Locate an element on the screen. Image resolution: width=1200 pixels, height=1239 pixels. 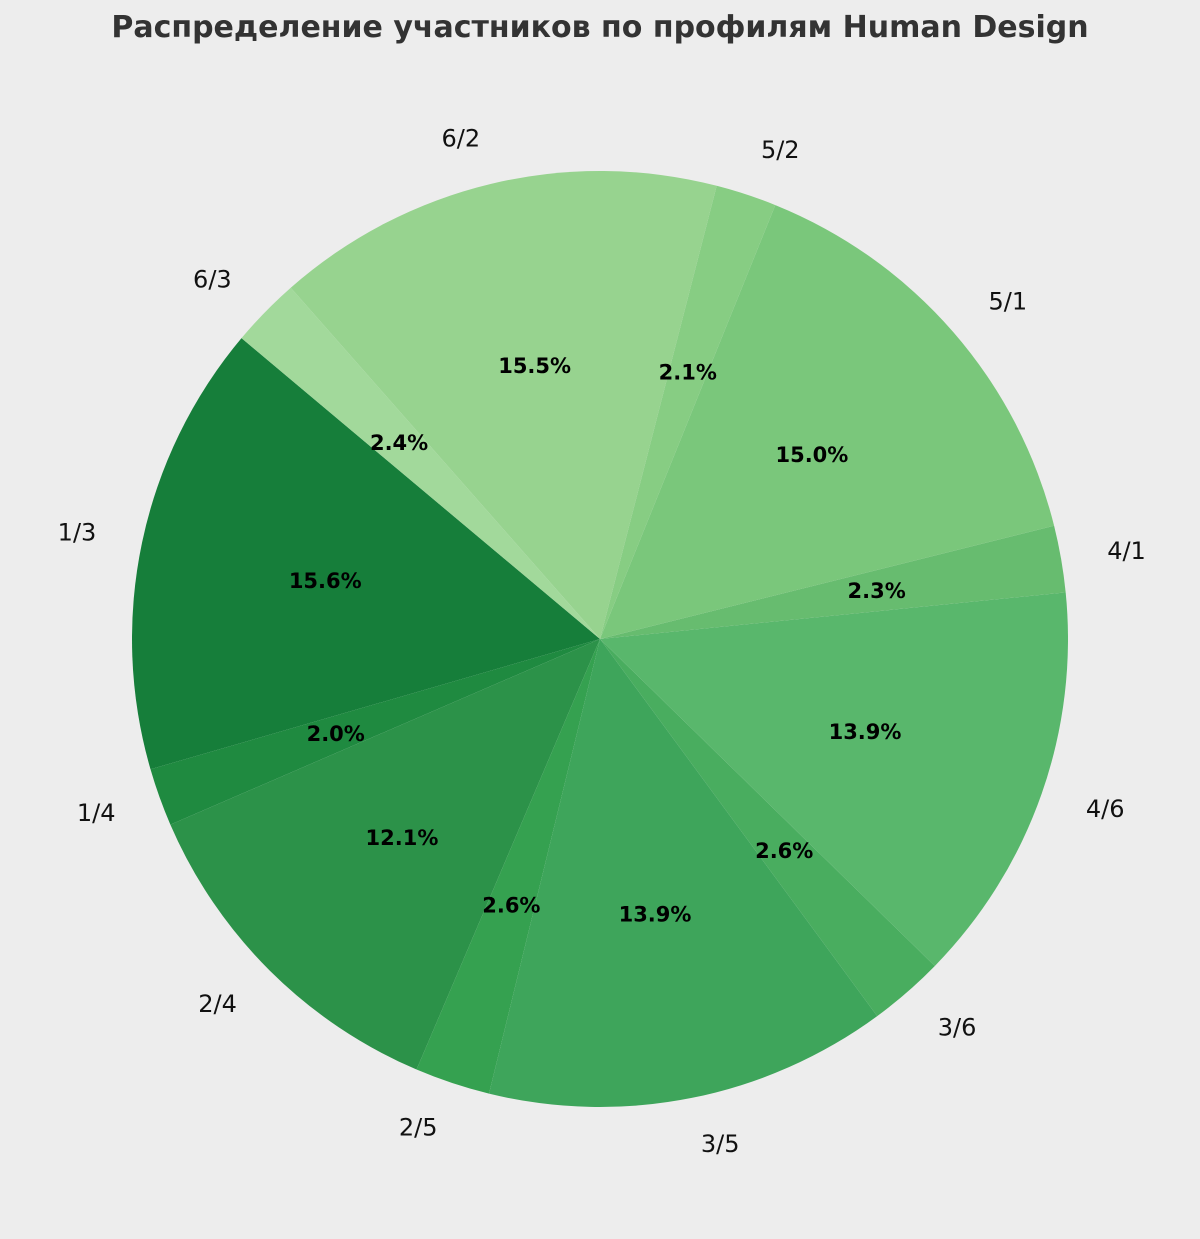
slice-category-label: 1/4 is located at coordinates (96, 813).